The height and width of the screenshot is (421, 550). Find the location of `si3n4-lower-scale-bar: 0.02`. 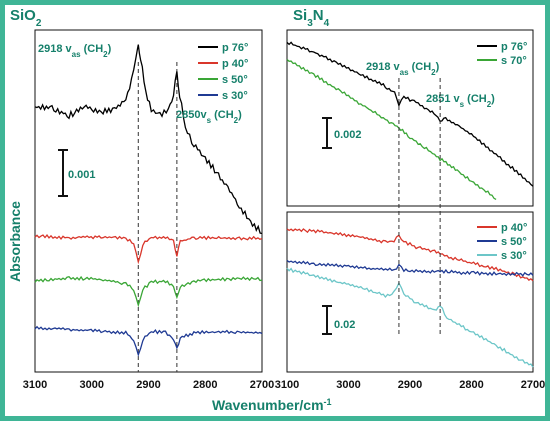

si3n4-lower-scale-bar: 0.02 is located at coordinates (338, 320).